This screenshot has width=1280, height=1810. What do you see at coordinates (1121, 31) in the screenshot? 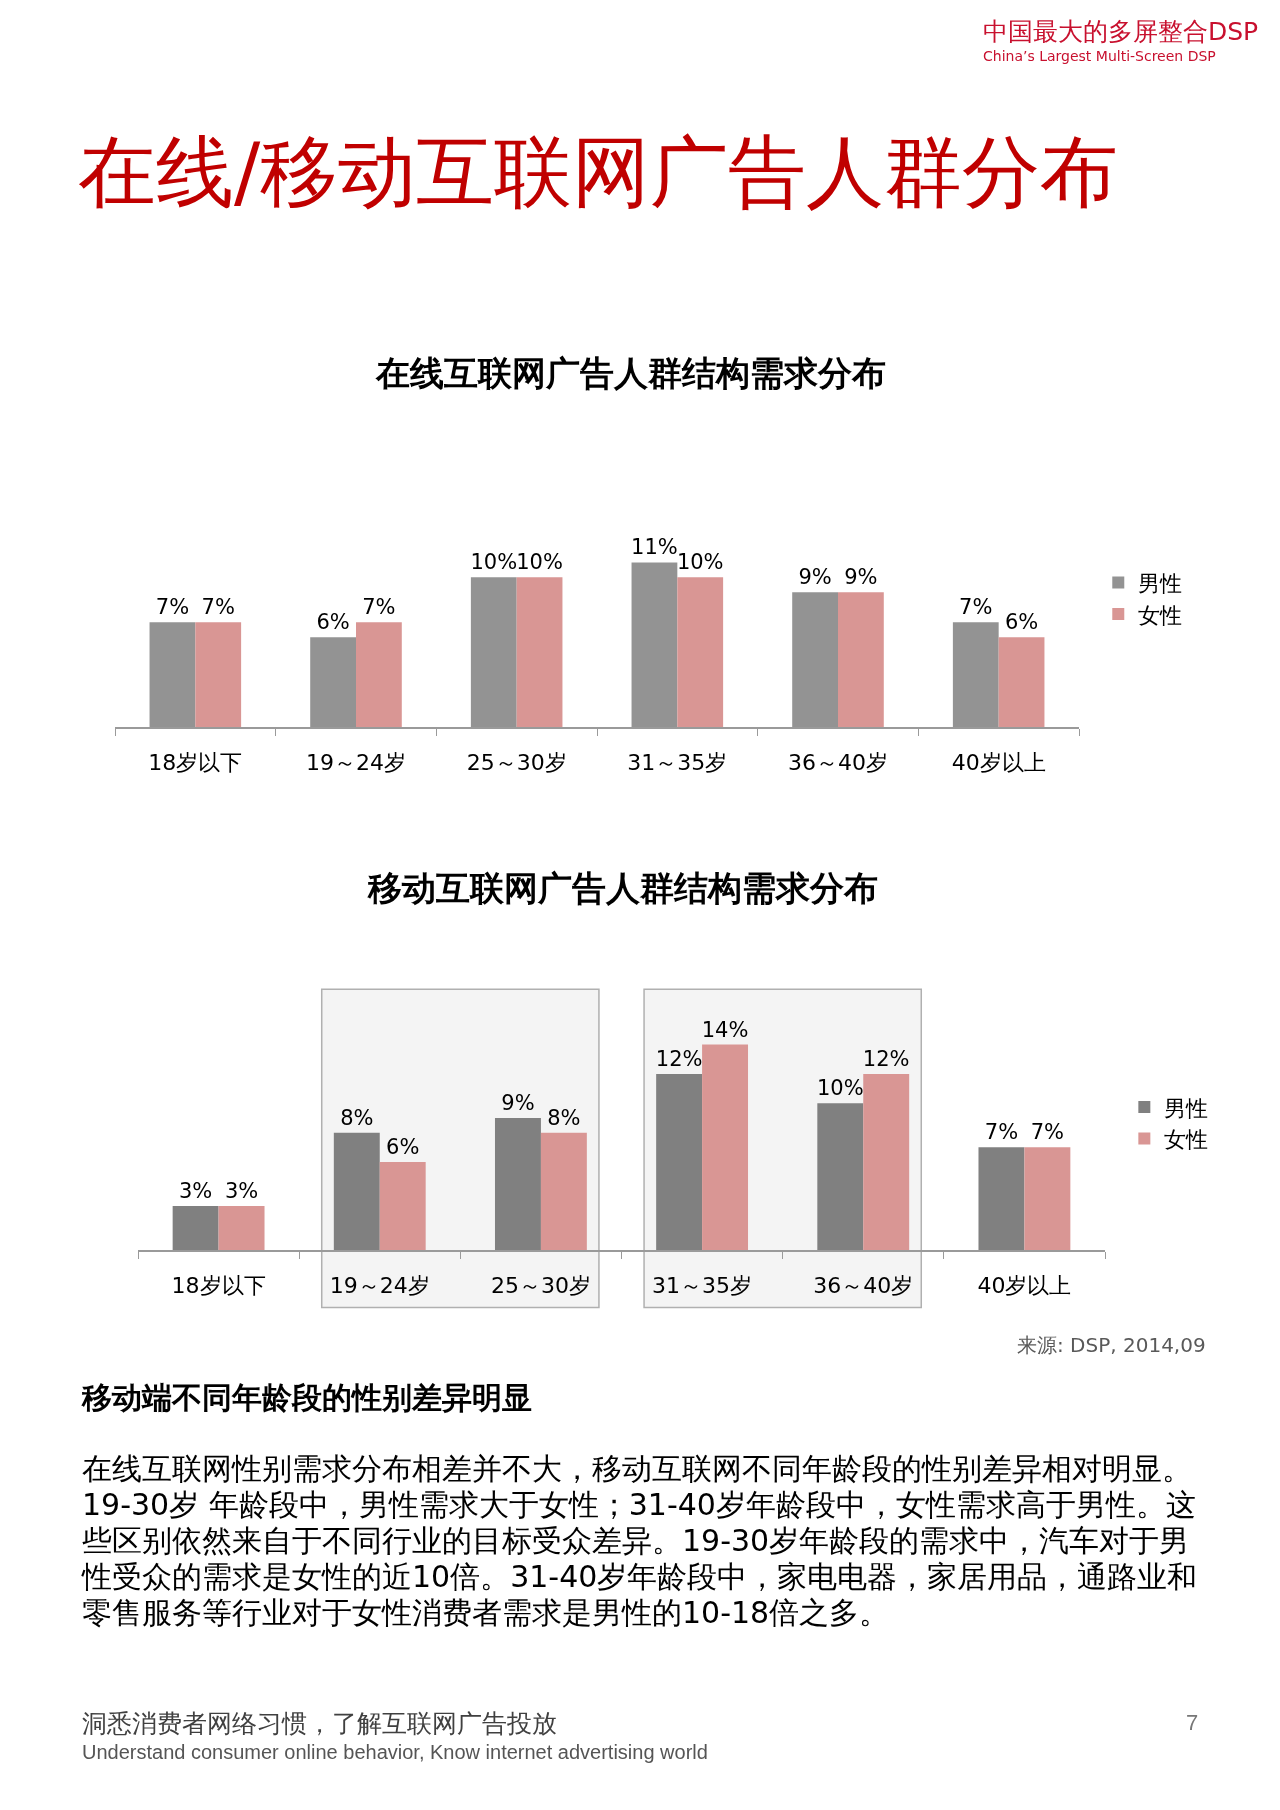
I see `text: 中国最大的多屏整合DSP` at bounding box center [1121, 31].